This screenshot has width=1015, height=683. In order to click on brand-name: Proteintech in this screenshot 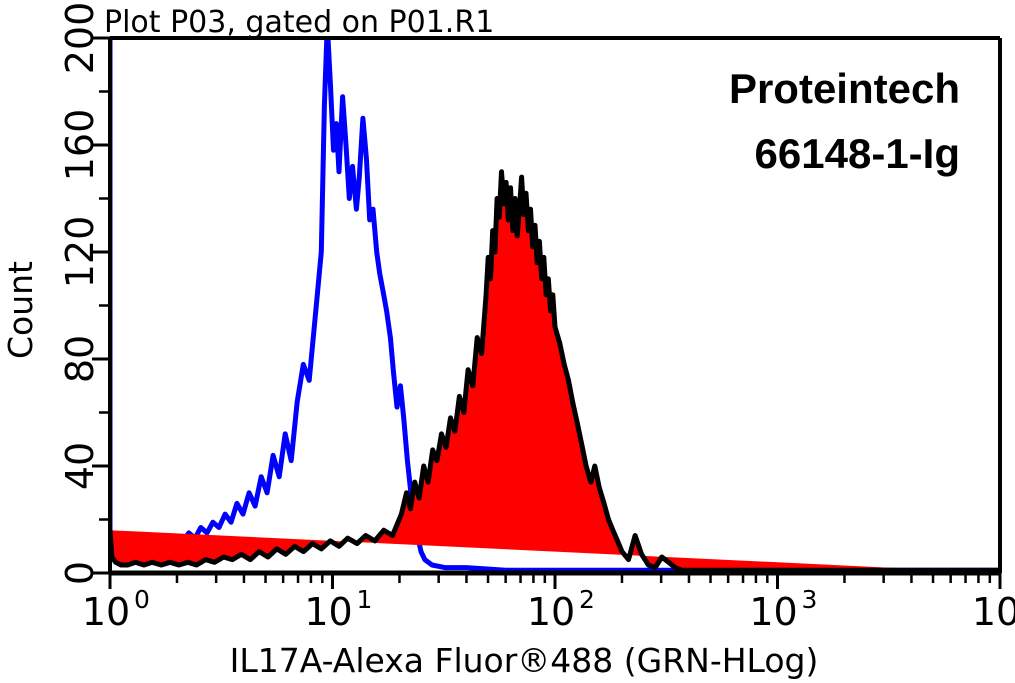, I will do `click(844, 88)`.